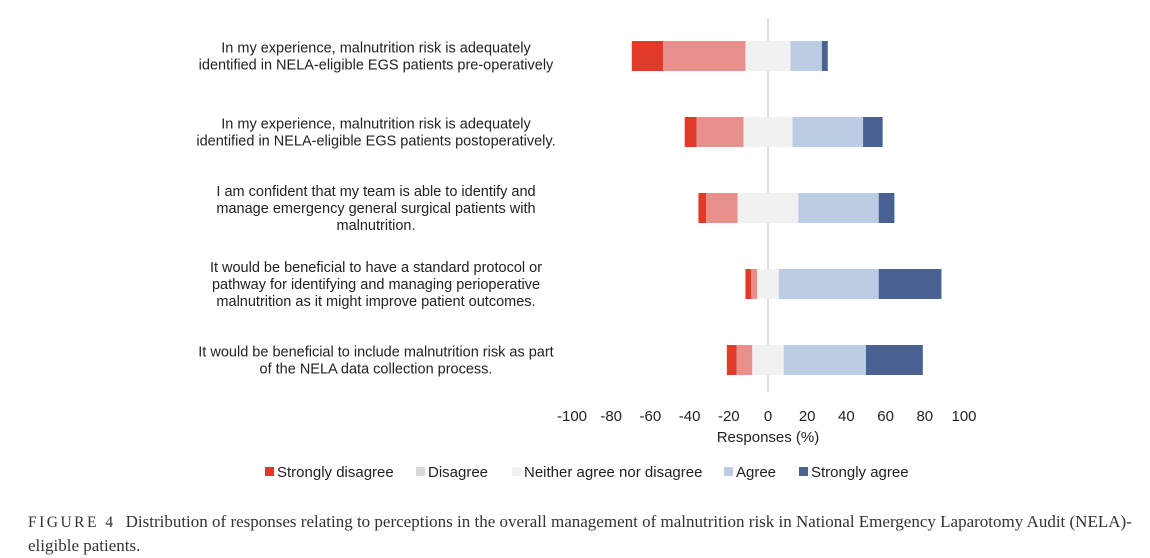  I want to click on x-tick-label: -40, so click(690, 416).